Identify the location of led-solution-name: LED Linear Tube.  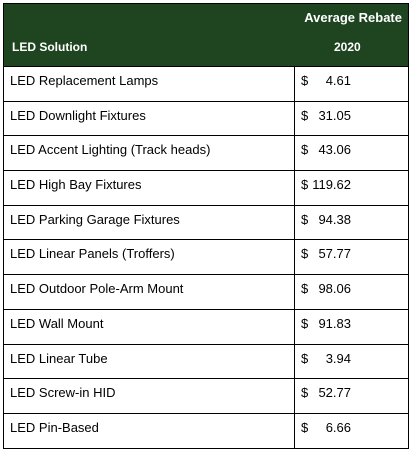
(59, 358).